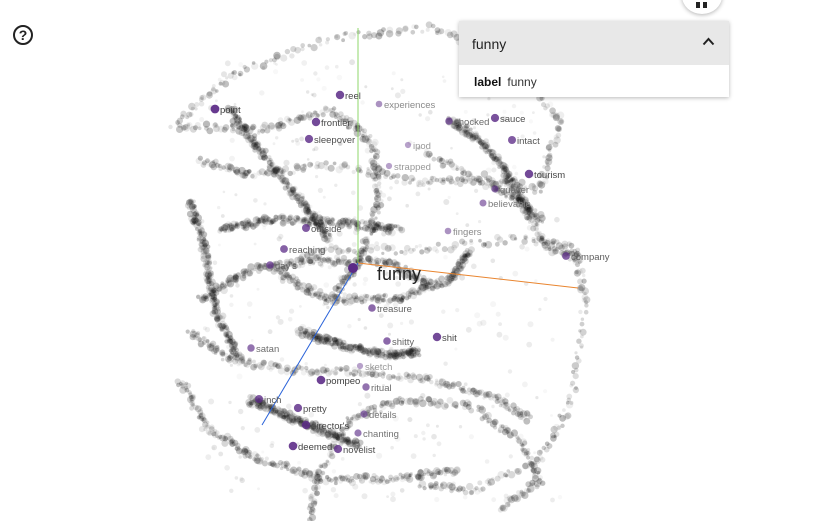 Image resolution: width=819 pixels, height=521 pixels. Describe the element at coordinates (353, 268) in the screenshot. I see `focus-point` at that location.